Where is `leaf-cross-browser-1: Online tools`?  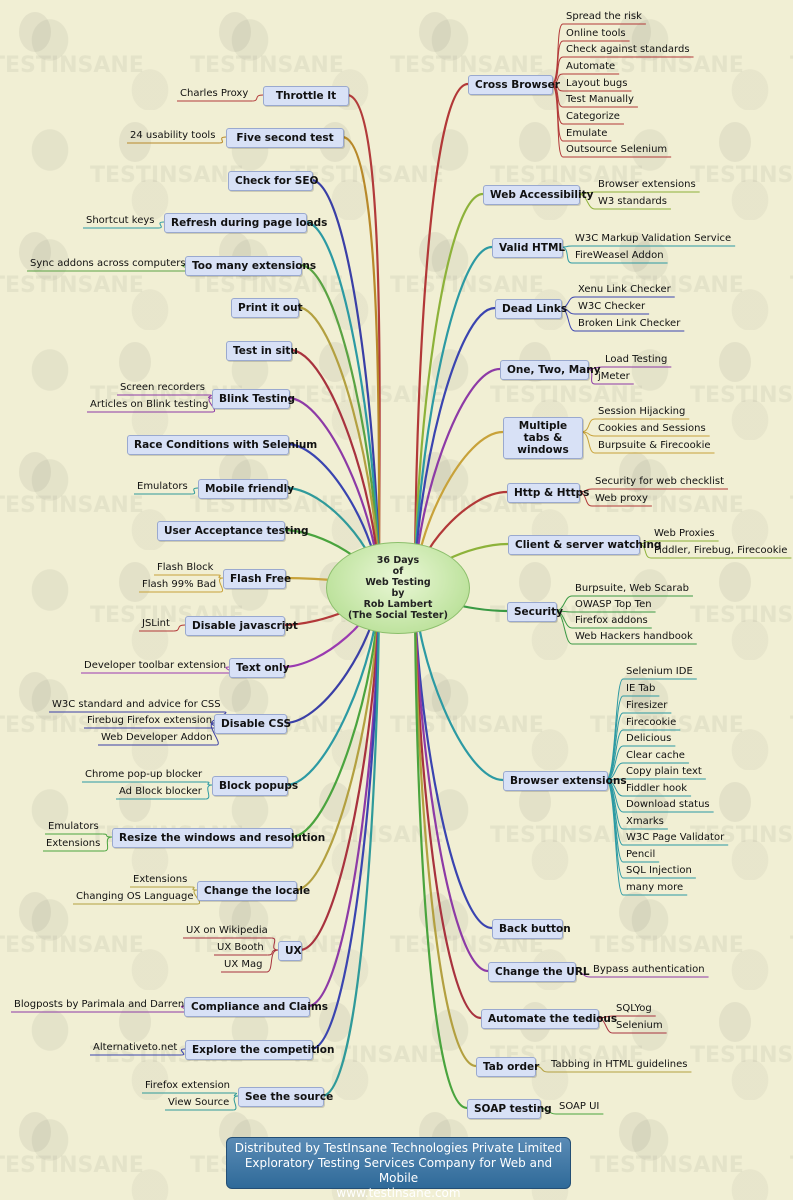 leaf-cross-browser-1: Online tools is located at coordinates (596, 33).